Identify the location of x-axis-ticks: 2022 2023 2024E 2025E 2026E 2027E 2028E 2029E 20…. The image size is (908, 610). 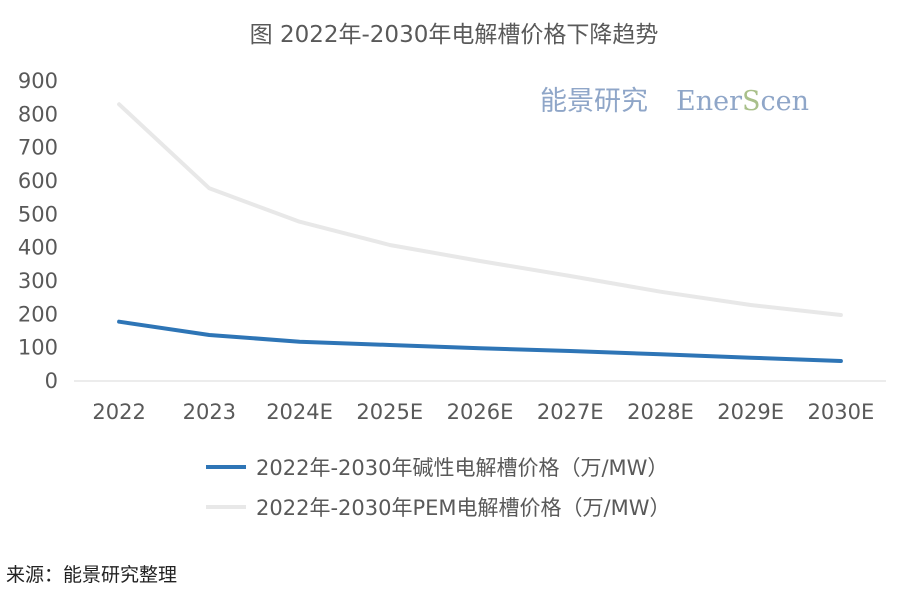
(483, 412).